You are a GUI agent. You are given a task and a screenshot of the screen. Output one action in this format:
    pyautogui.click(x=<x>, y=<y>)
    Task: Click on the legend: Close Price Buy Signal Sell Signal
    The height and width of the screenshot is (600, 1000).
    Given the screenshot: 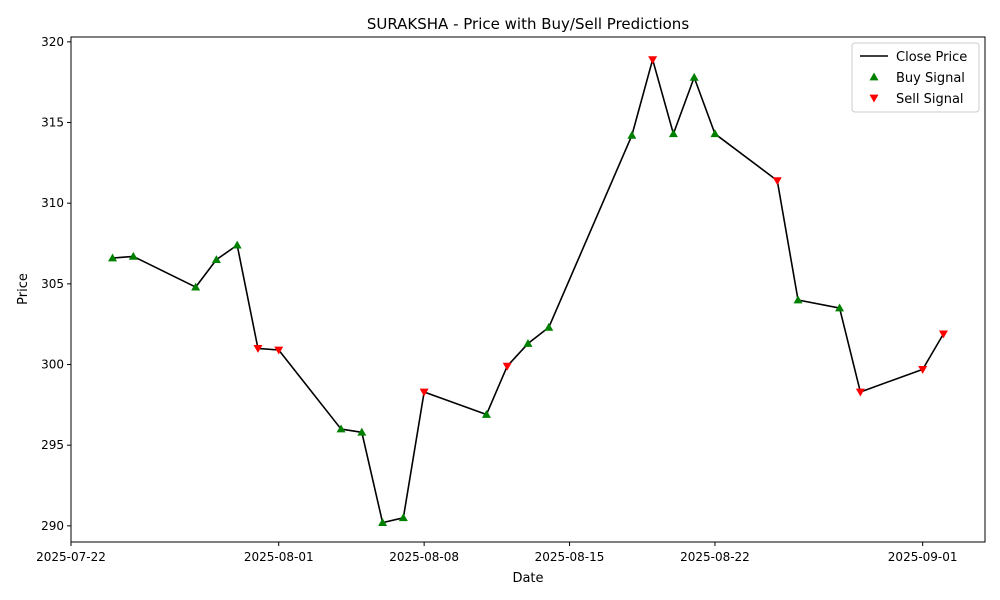 What is the action you would take?
    pyautogui.click(x=915, y=77)
    